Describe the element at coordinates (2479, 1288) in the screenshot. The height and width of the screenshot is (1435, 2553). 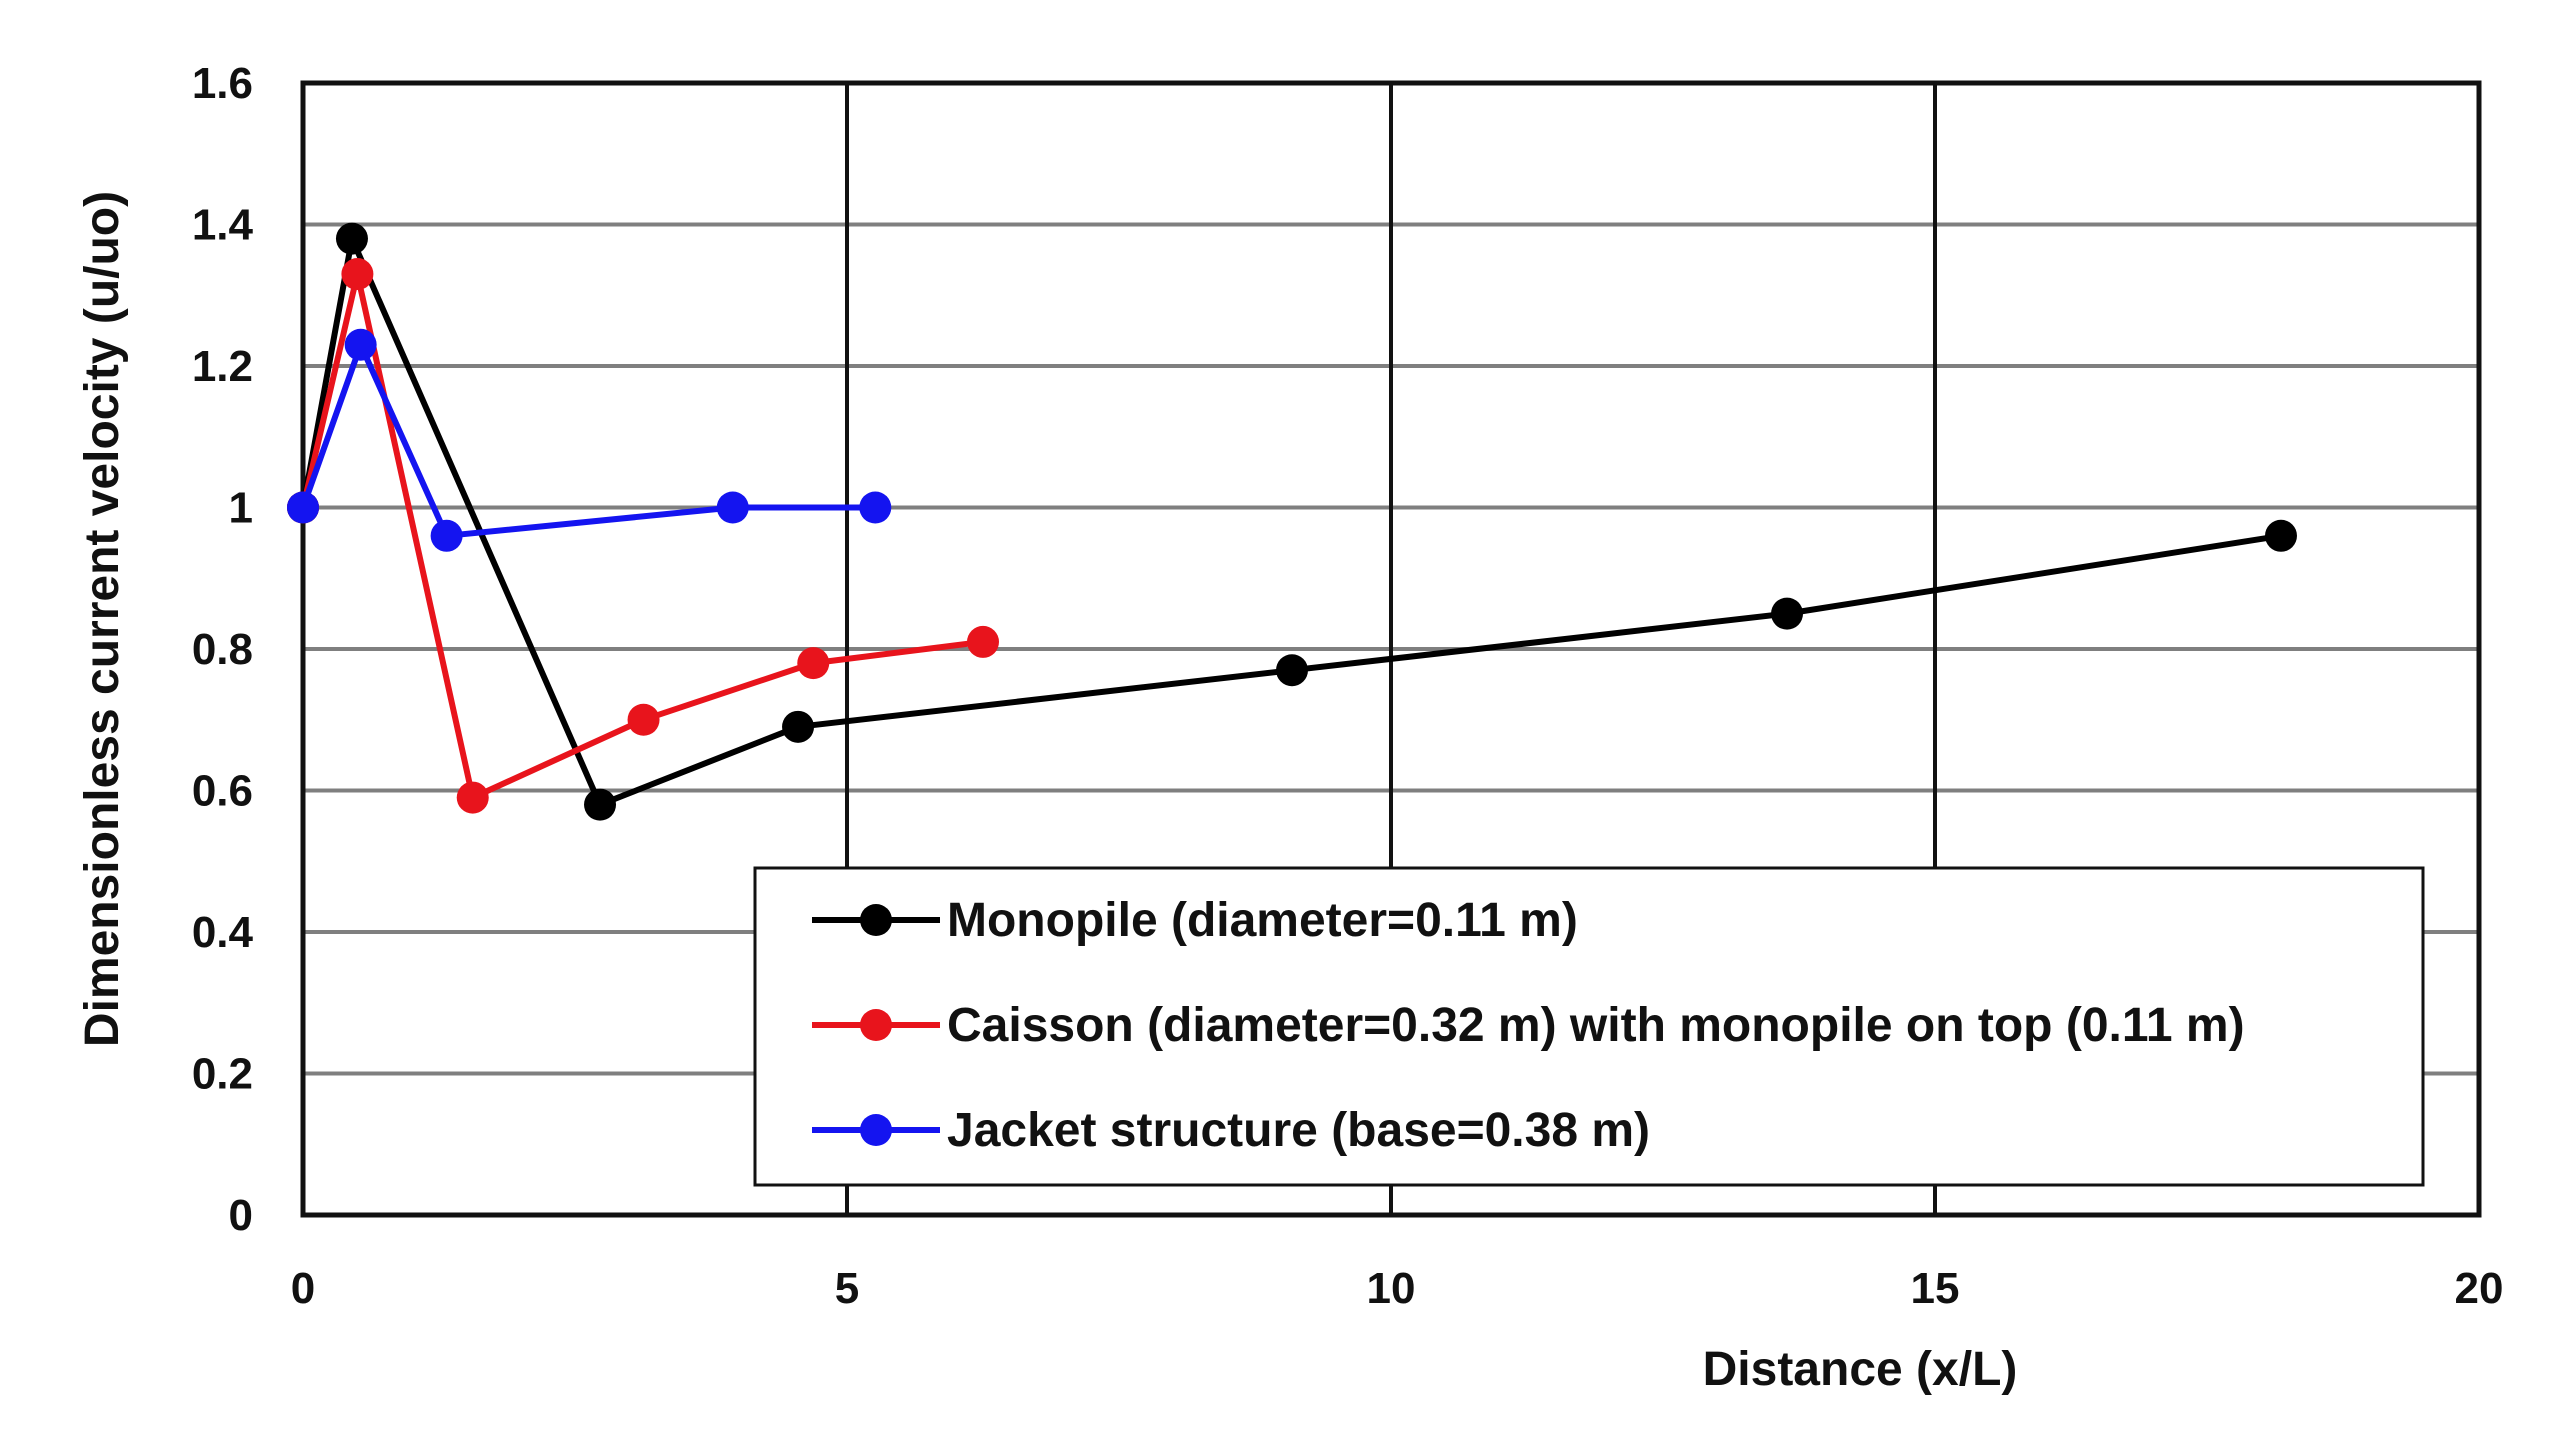
I see `x-tick-label: 20` at that location.